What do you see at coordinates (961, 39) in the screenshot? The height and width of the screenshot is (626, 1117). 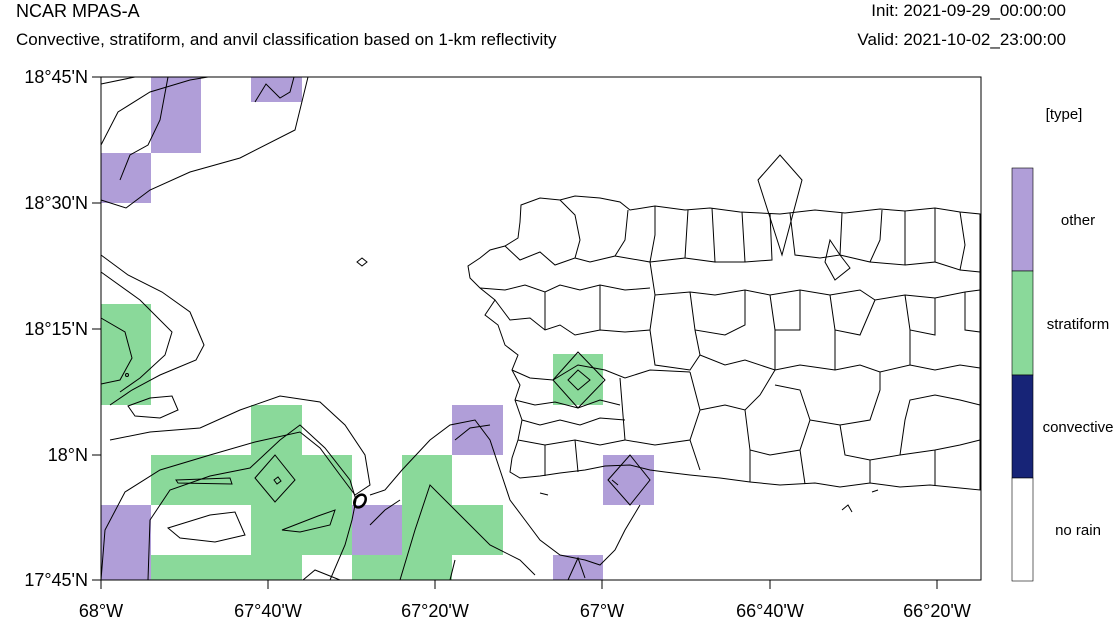 I see `valid-time: Valid: 2021-10-02_23:00:00` at bounding box center [961, 39].